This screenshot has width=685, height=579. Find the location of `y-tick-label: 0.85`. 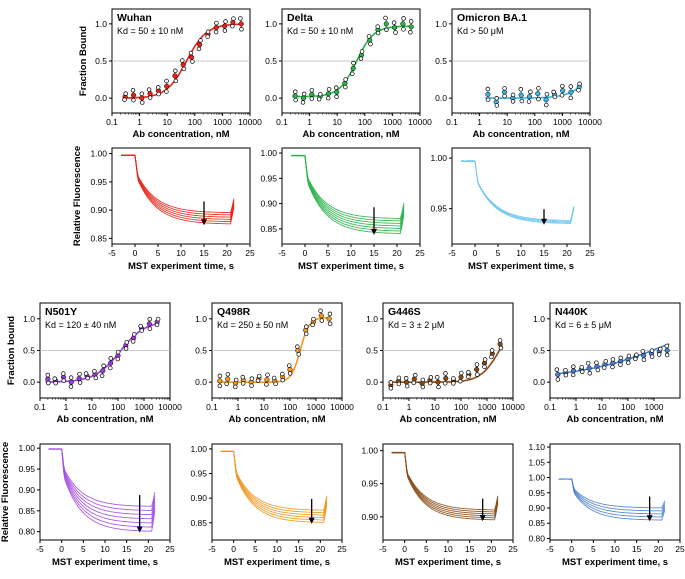

y-tick-label: 0.85 is located at coordinates (26, 511).